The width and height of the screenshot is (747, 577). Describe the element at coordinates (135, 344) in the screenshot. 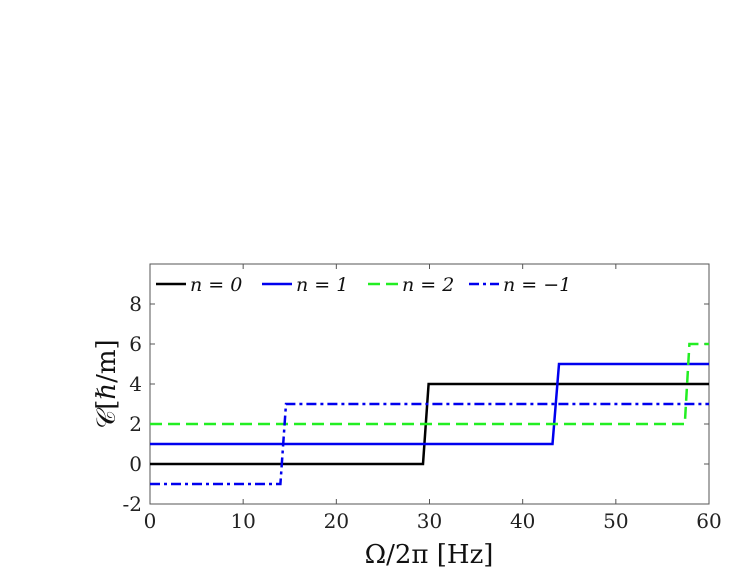

I see `y-tick-label: 6` at that location.